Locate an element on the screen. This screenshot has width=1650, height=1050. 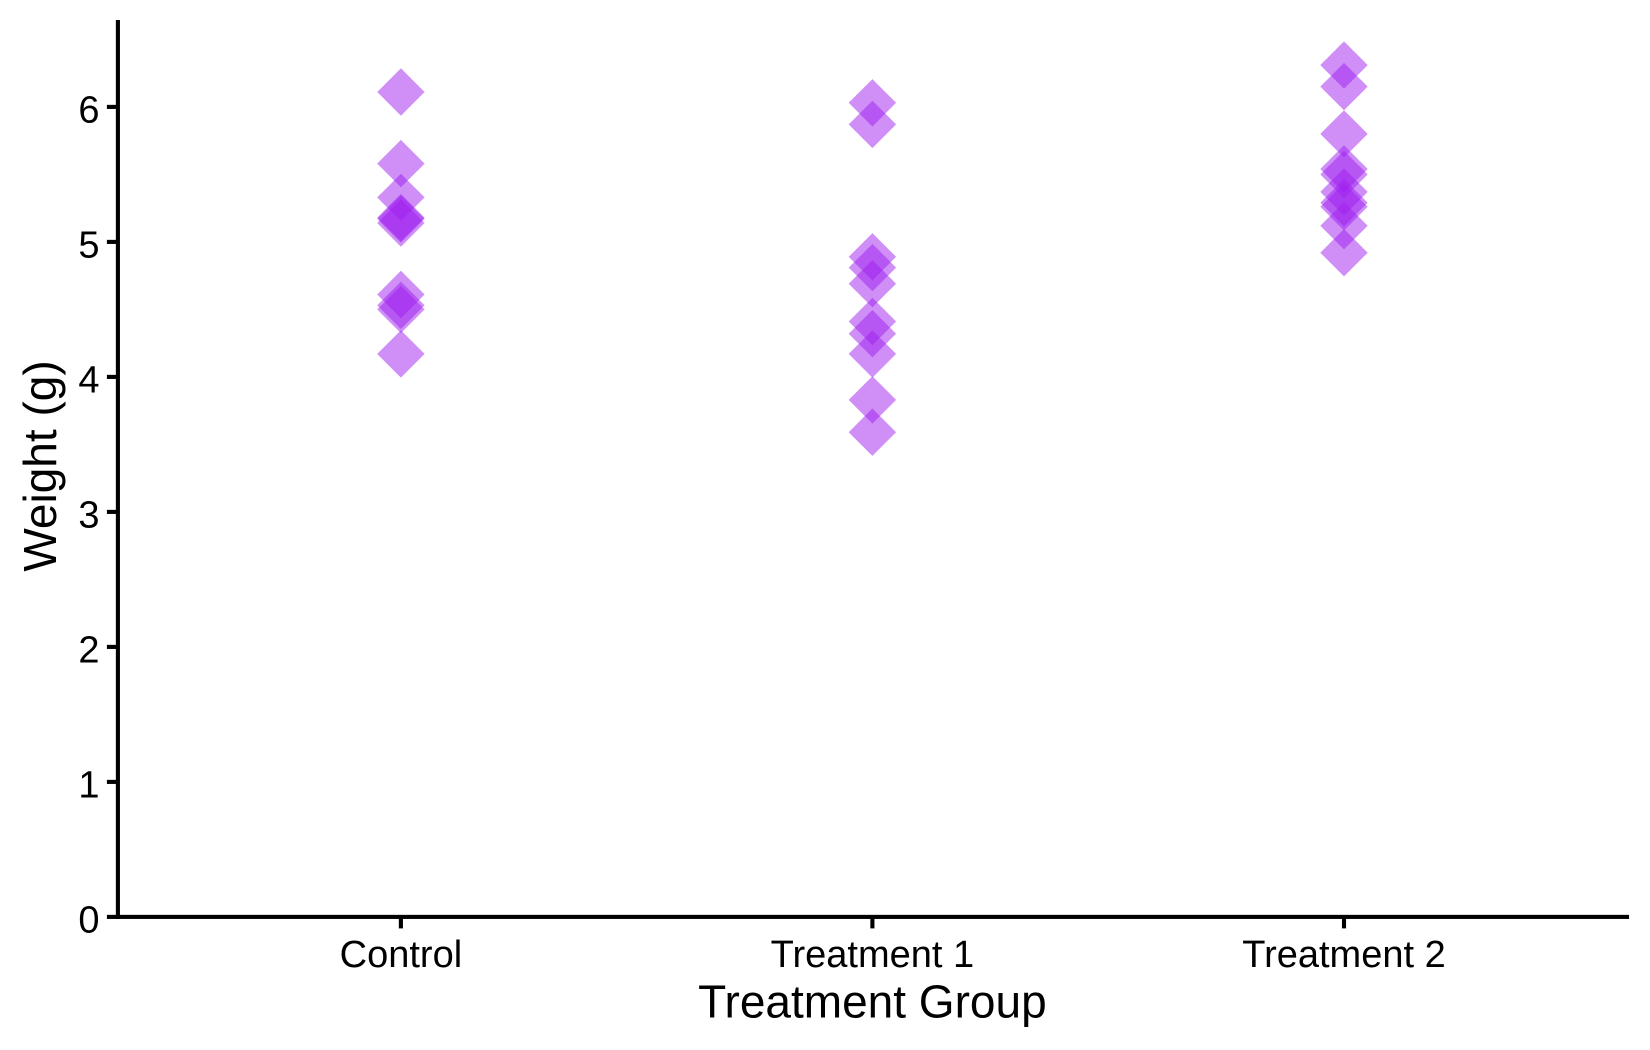
svg-text: Treatment 2 is located at coordinates (1343, 955).